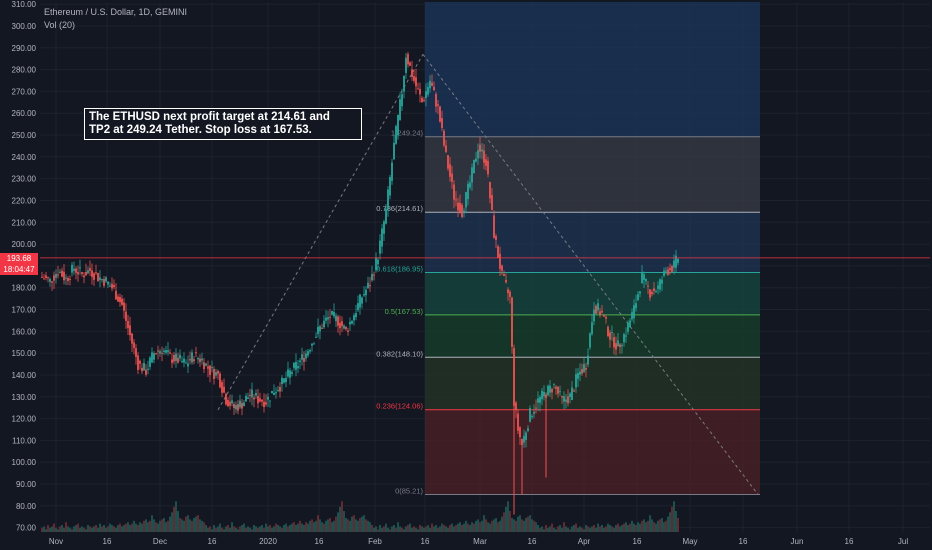 The width and height of the screenshot is (932, 550). I want to click on countdown-tag: 18:04:47, so click(19, 269).